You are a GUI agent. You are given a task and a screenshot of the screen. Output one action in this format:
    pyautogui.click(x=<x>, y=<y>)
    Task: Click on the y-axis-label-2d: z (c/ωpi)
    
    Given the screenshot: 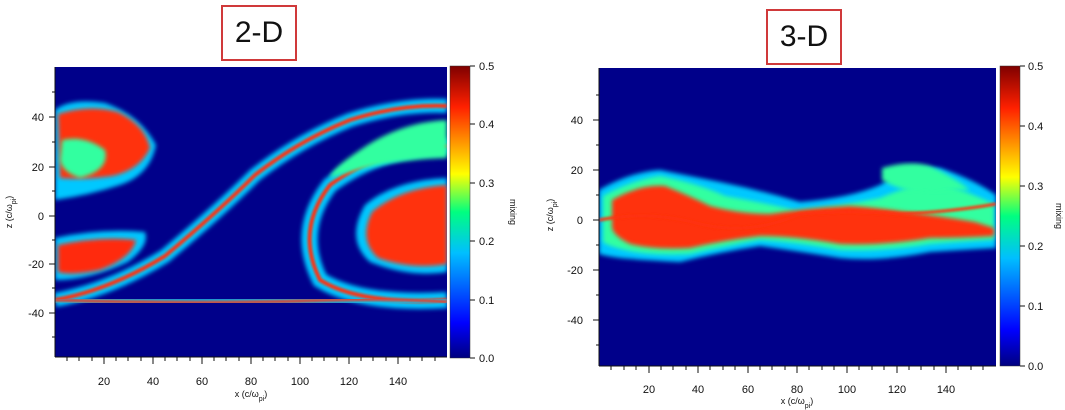 What is the action you would take?
    pyautogui.click(x=11, y=212)
    